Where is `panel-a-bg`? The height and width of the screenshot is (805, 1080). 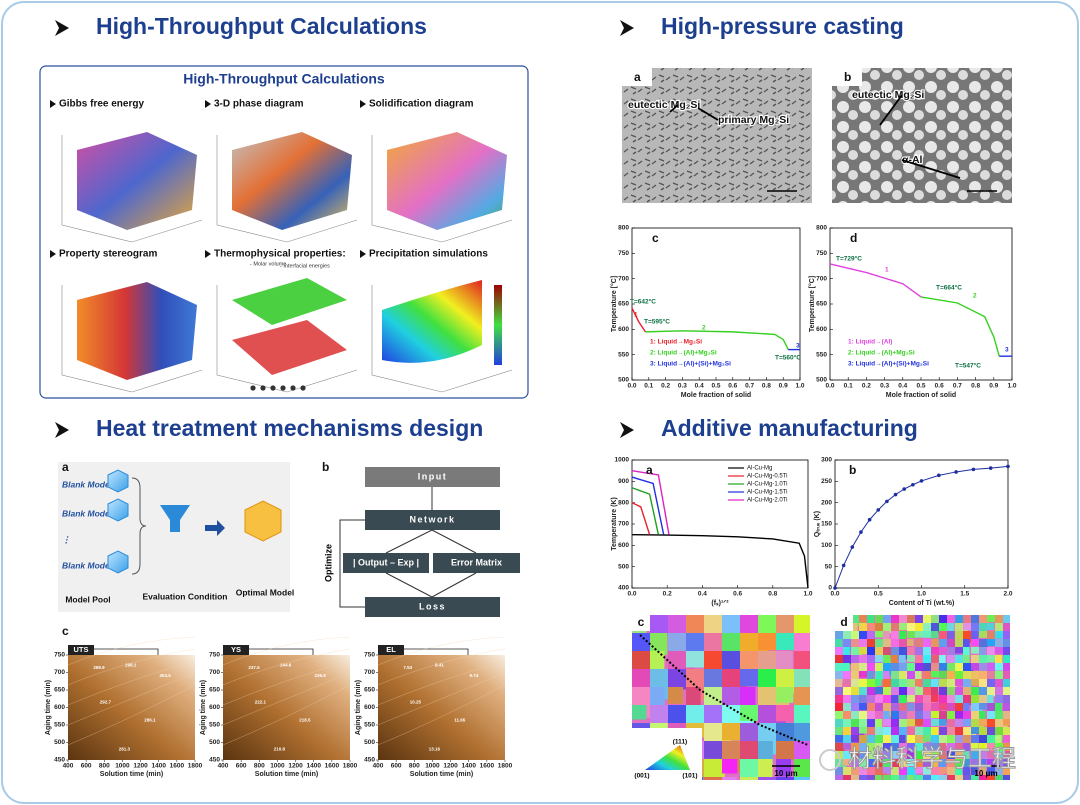 panel-a-bg is located at coordinates (174, 537).